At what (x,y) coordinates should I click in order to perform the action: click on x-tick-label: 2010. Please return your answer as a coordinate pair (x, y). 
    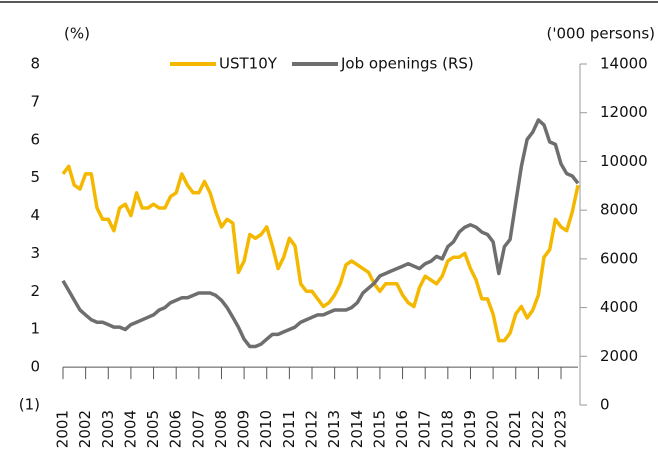
    Looking at the image, I should click on (266, 429).